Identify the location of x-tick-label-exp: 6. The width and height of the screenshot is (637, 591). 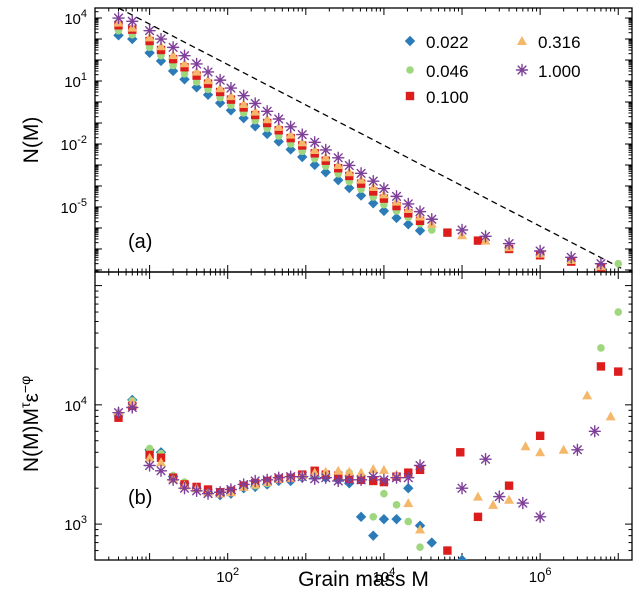
(548, 572).